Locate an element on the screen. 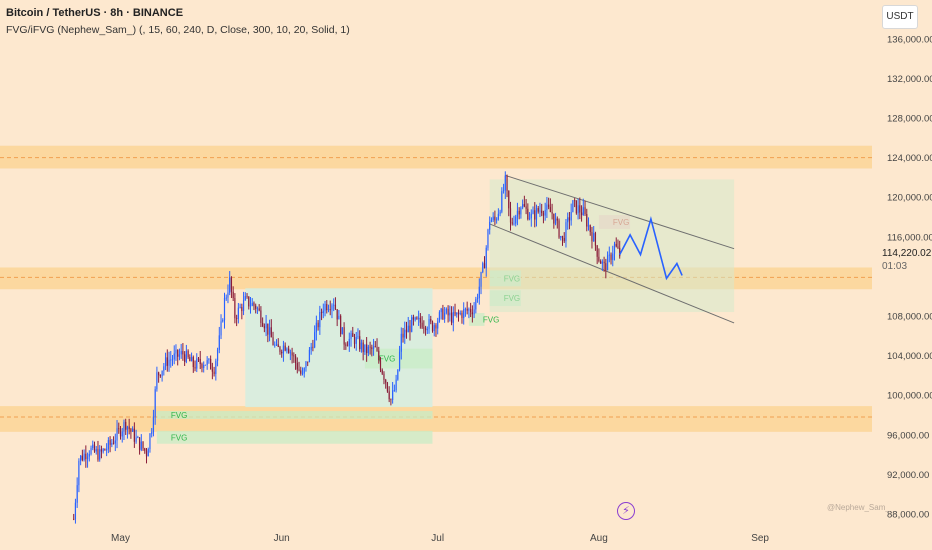  channel-lower-line is located at coordinates (612, 273).